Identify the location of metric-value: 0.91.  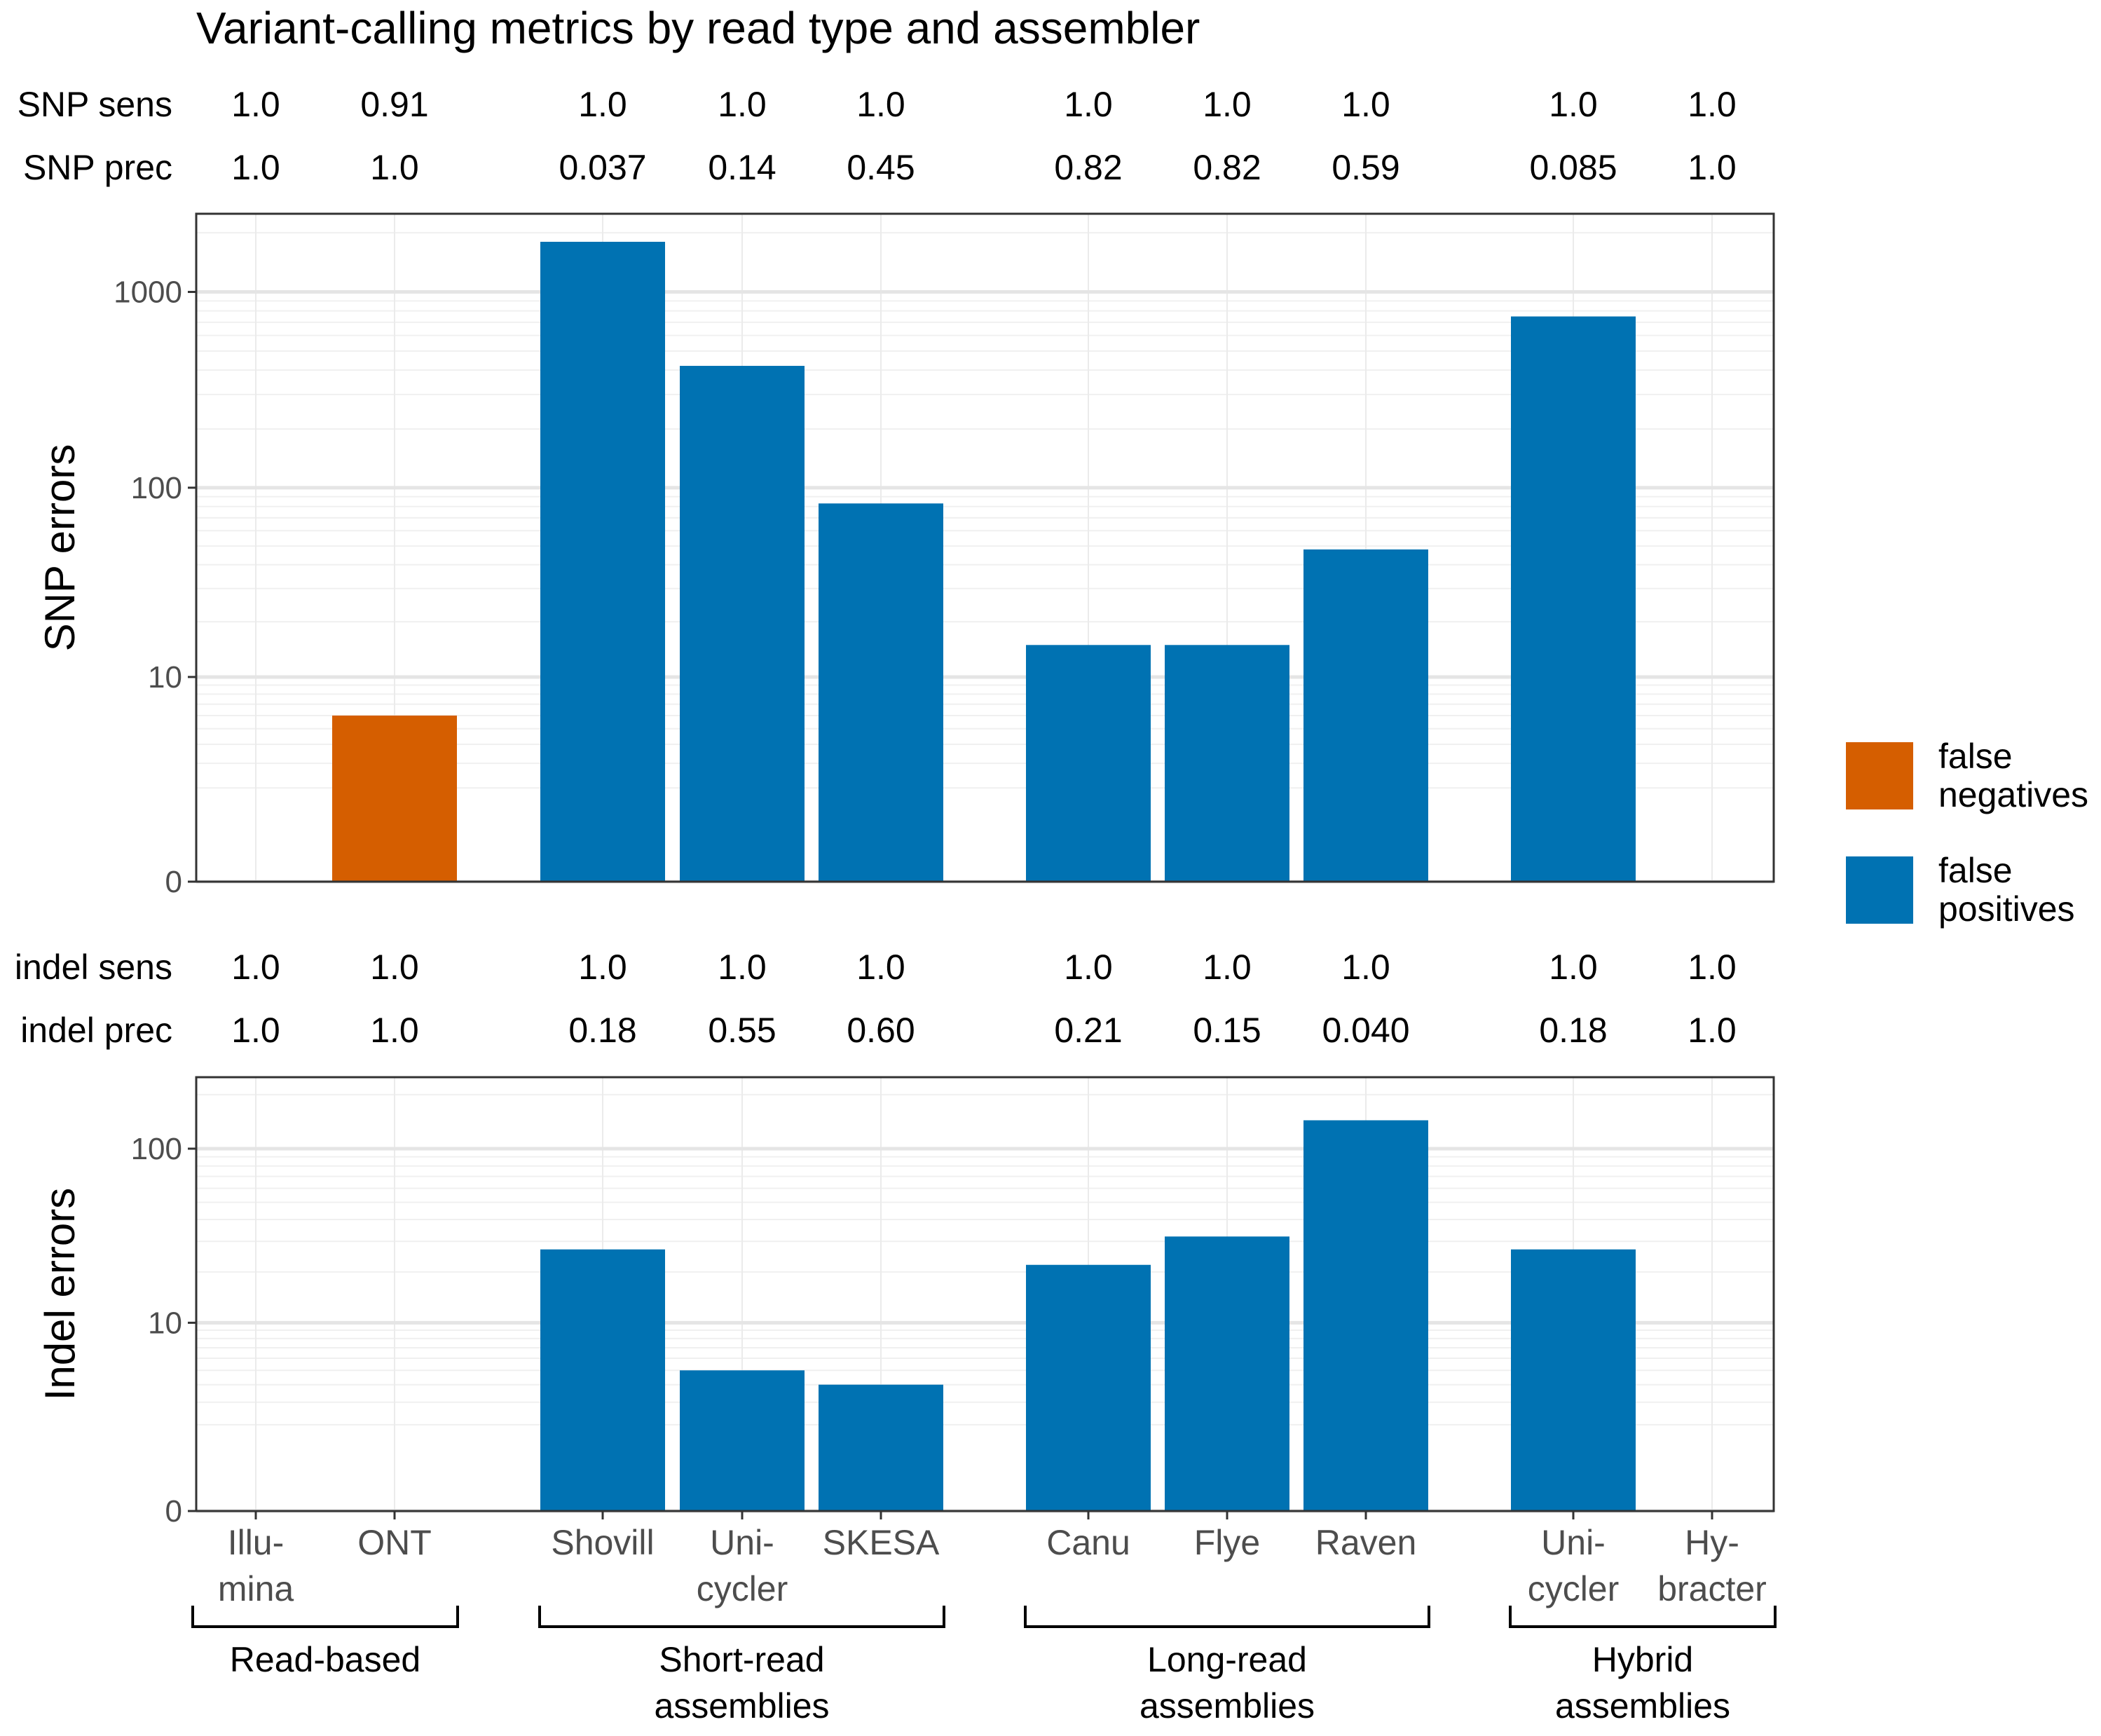
(394, 104).